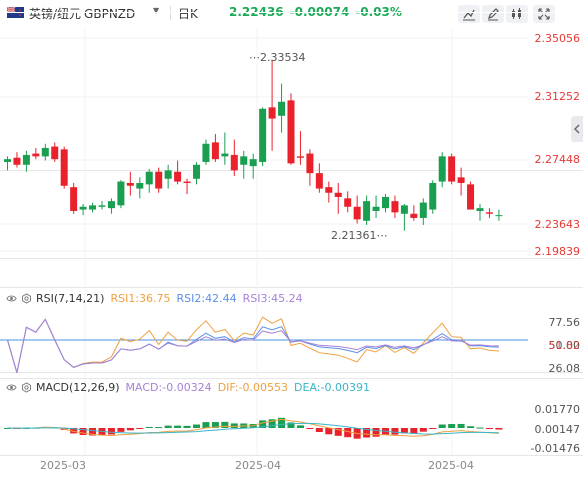 Image resolution: width=583 pixels, height=479 pixels. I want to click on dif-value: DIF:-0.00553, so click(253, 387).